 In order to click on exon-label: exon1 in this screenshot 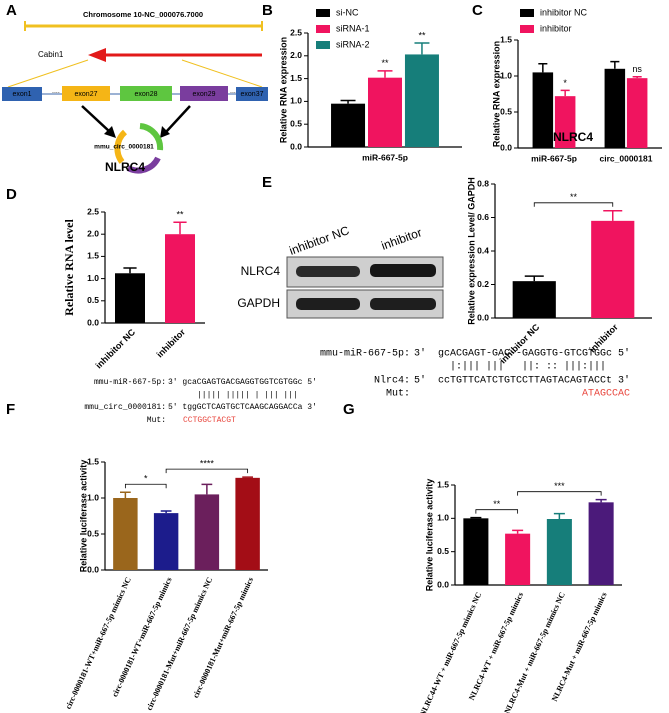, I will do `click(21, 94)`.